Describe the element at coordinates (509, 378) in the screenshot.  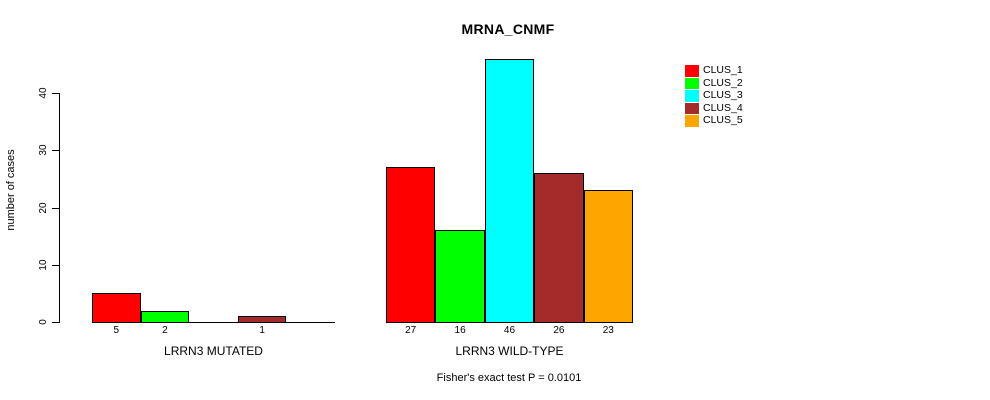
I see `fisher-test-annotation: Fisher's exact test P = 0.0101` at that location.